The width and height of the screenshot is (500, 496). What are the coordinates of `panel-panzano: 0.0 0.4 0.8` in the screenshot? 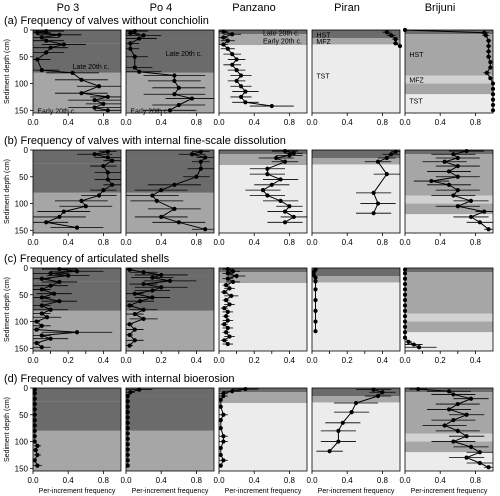 It's located at (260, 197).